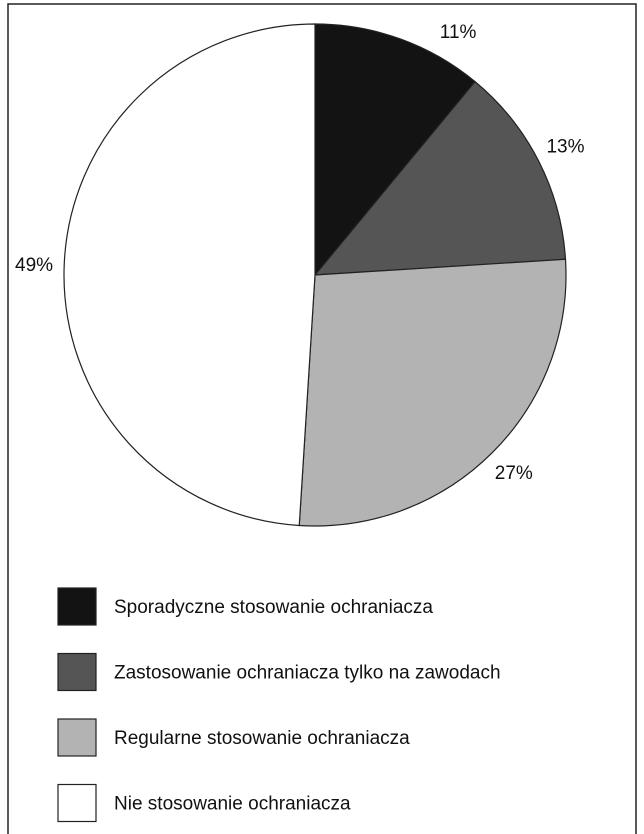  I want to click on value-label: 49%, so click(34, 265).